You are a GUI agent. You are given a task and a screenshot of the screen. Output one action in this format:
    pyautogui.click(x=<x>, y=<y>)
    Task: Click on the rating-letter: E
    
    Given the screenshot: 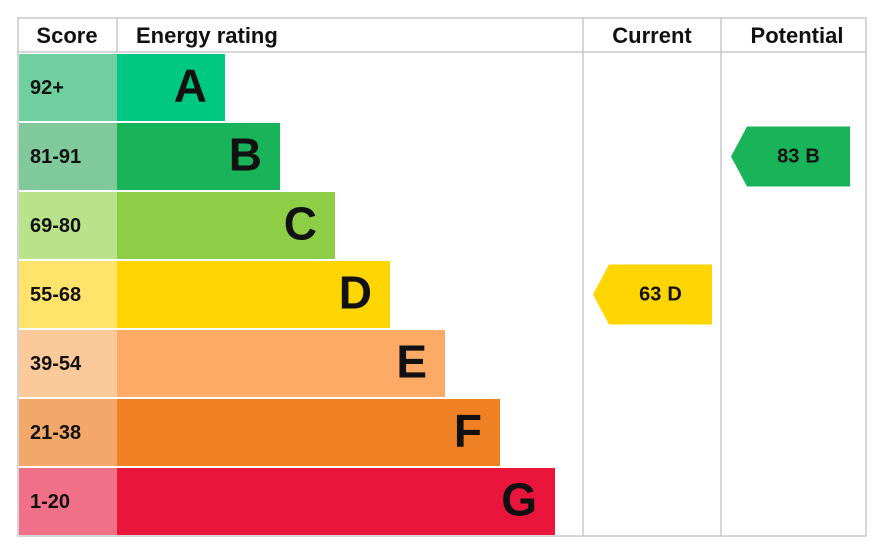 What is the action you would take?
    pyautogui.click(x=411, y=362)
    